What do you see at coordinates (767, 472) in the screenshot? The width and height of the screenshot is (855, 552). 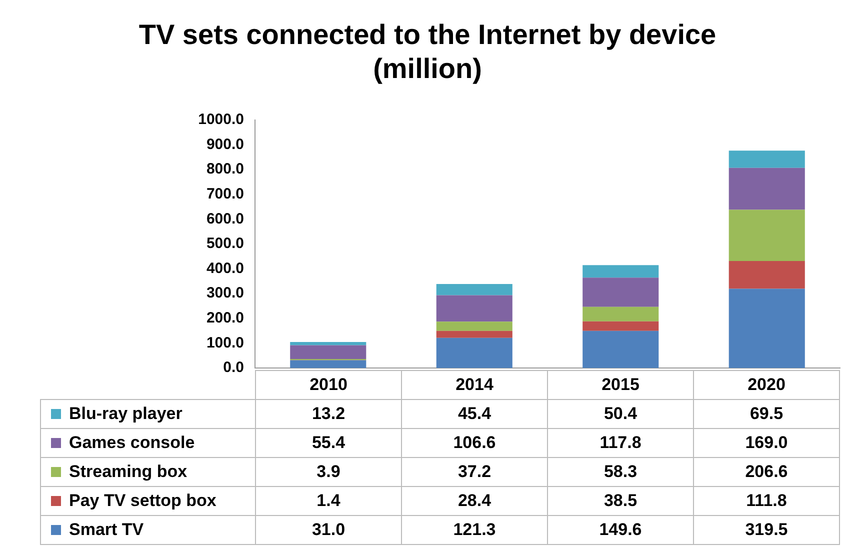 I see `data-label: 206.6` at bounding box center [767, 472].